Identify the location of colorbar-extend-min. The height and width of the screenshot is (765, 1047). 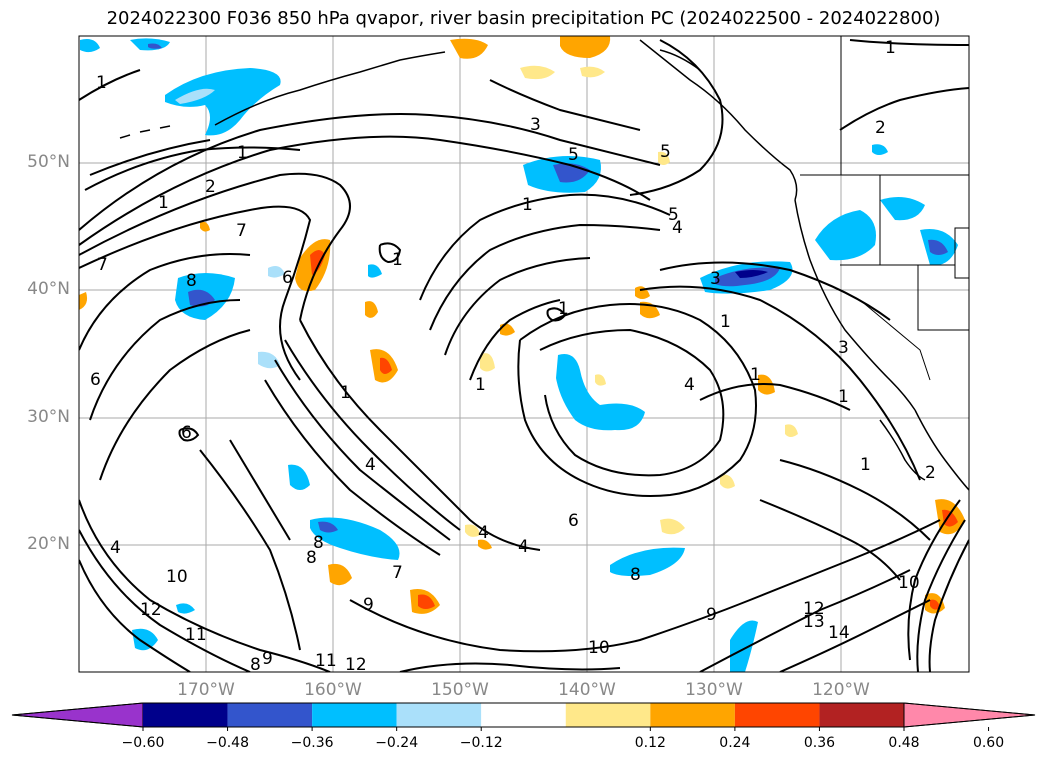
(77, 715).